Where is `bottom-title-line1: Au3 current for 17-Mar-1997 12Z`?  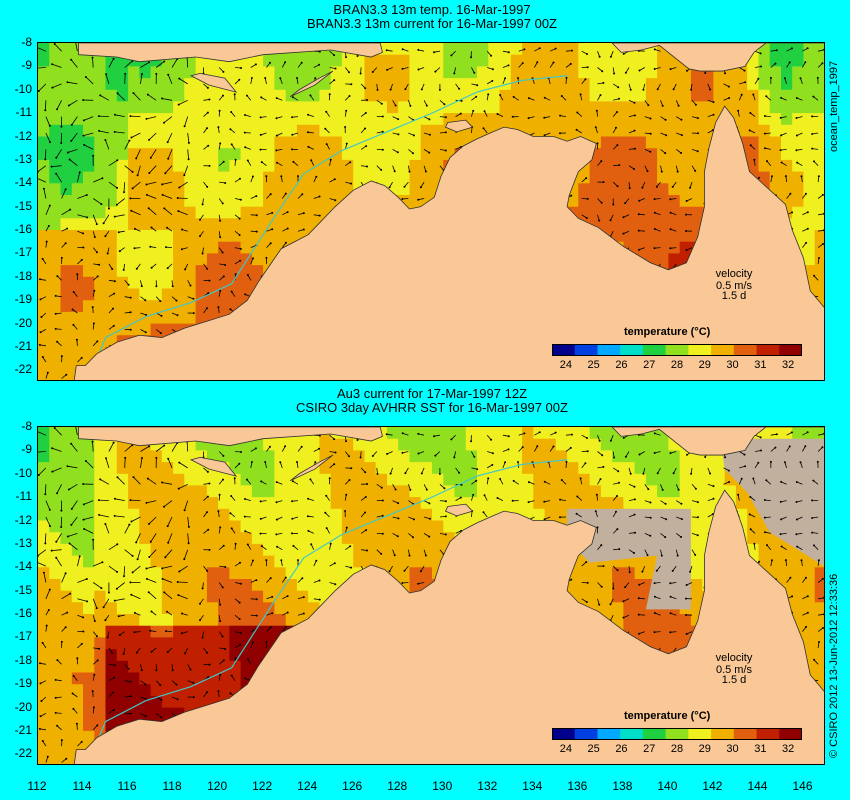
bottom-title-line1: Au3 current for 17-Mar-1997 12Z is located at coordinates (432, 393).